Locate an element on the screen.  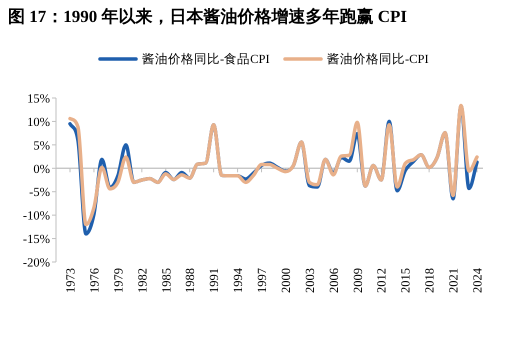
x-tick-label: 2024 is located at coordinates (477, 280).